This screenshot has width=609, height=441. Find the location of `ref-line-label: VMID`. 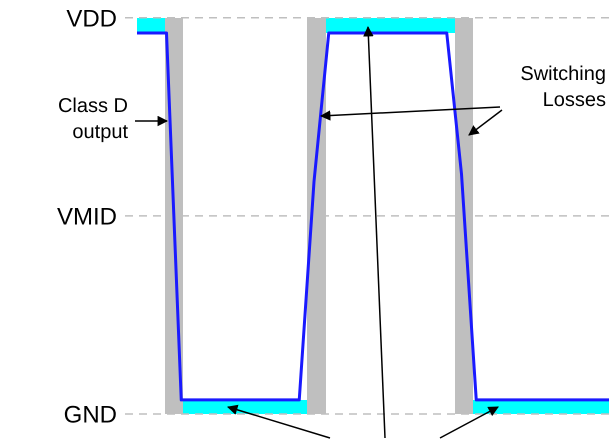

ref-line-label: VMID is located at coordinates (87, 217).